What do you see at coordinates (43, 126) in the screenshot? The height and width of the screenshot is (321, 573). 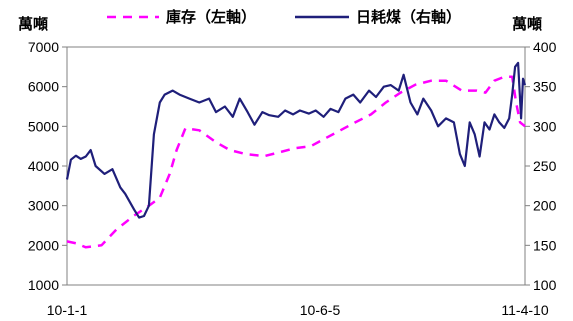 I see `left-tick-label: 5000` at bounding box center [43, 126].